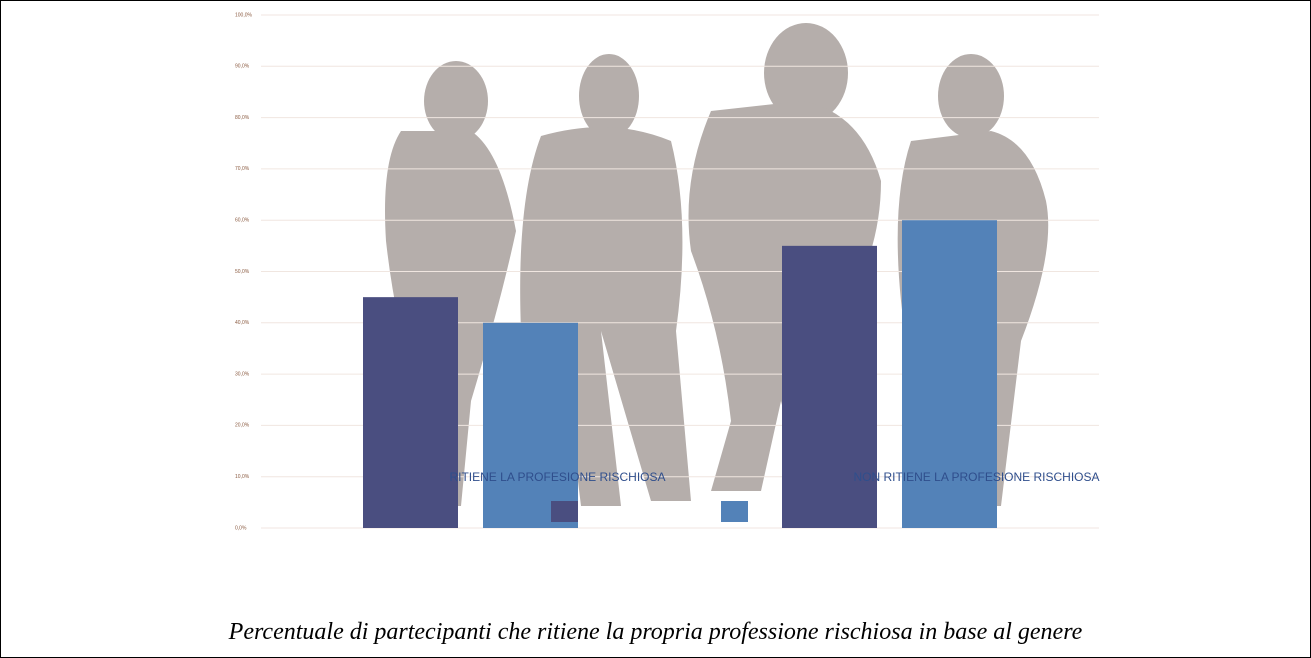 Image resolution: width=1311 pixels, height=658 pixels. What do you see at coordinates (242, 477) in the screenshot?
I see `y-tick-label: 10,0%` at bounding box center [242, 477].